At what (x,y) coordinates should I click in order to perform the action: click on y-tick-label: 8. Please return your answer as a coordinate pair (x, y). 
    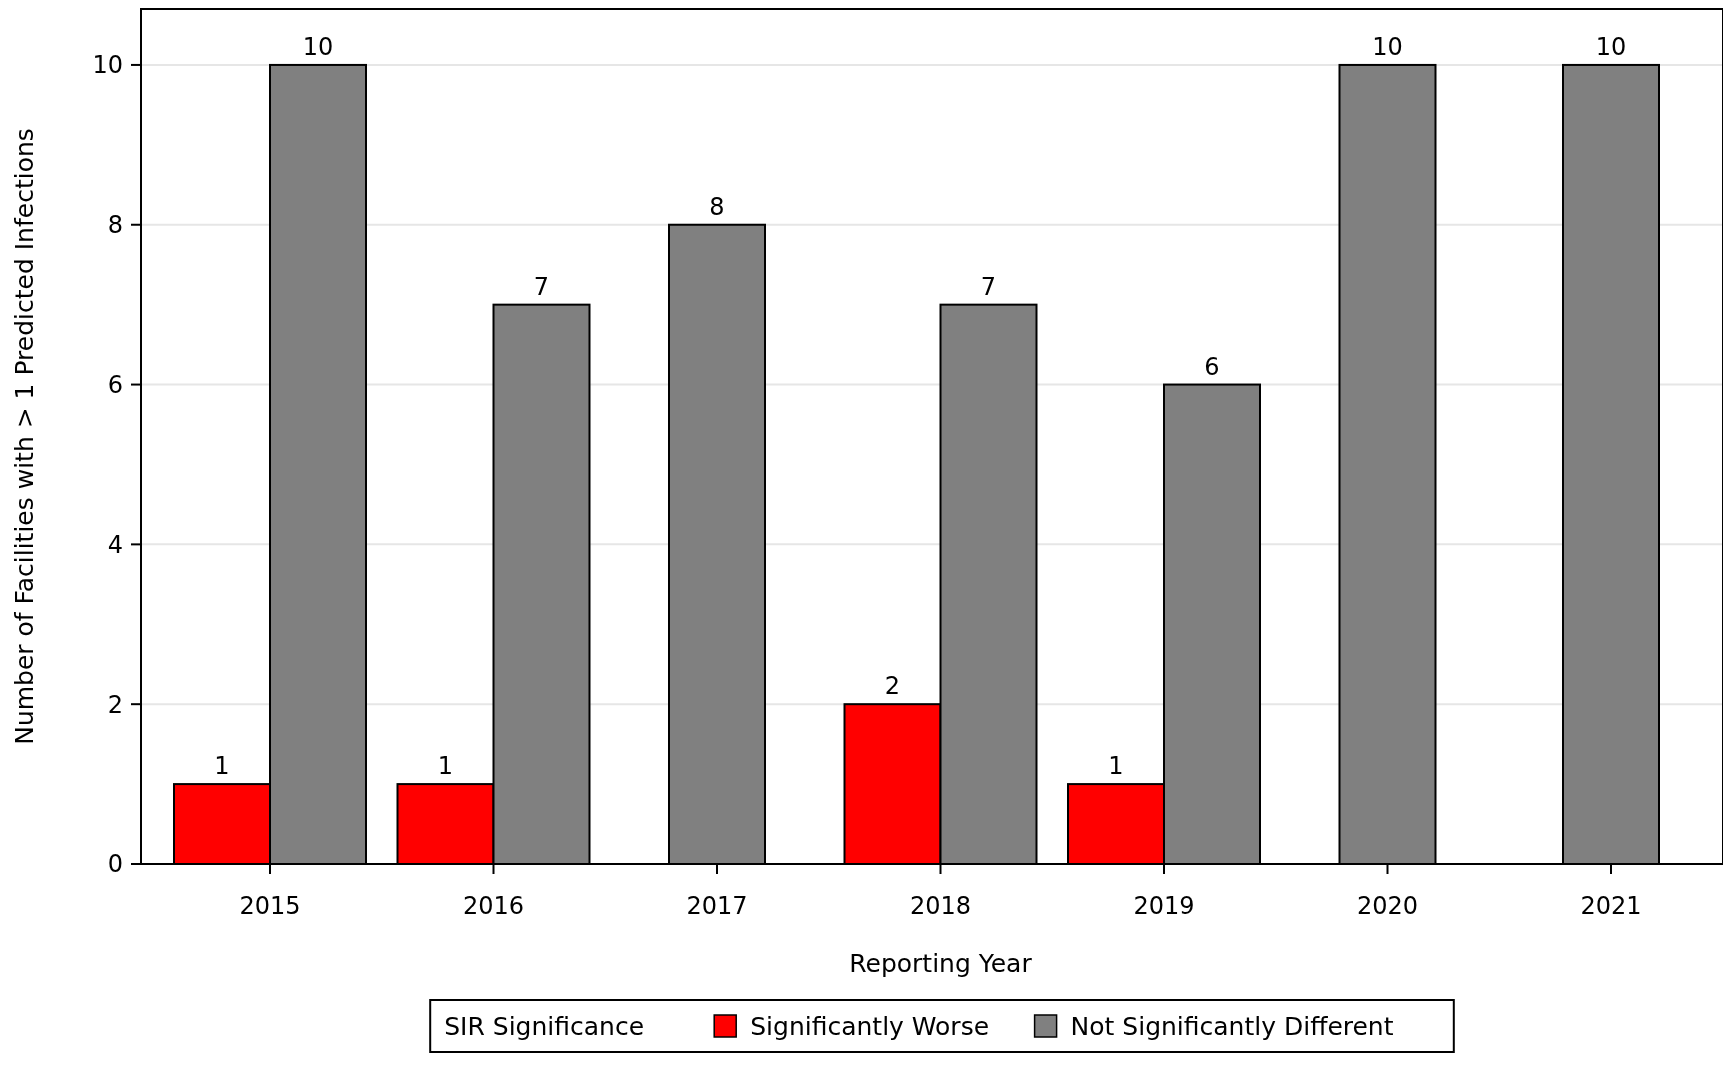
    Looking at the image, I should click on (115, 225).